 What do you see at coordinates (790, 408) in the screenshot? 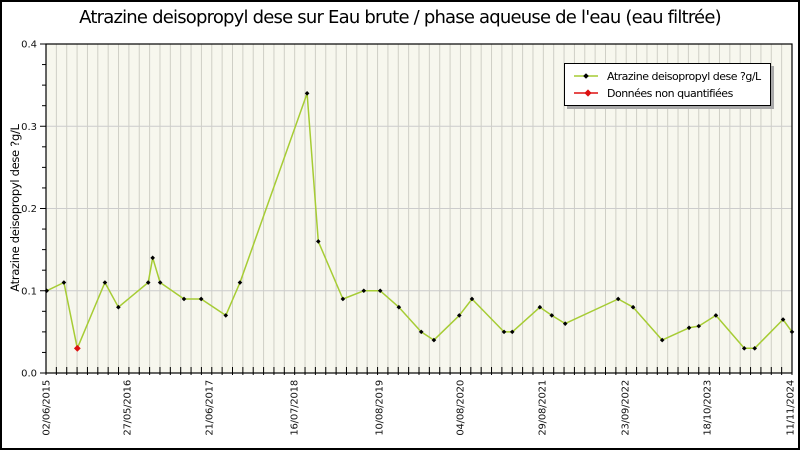
I see `x-tick-label: 11/11/2024` at bounding box center [790, 408].